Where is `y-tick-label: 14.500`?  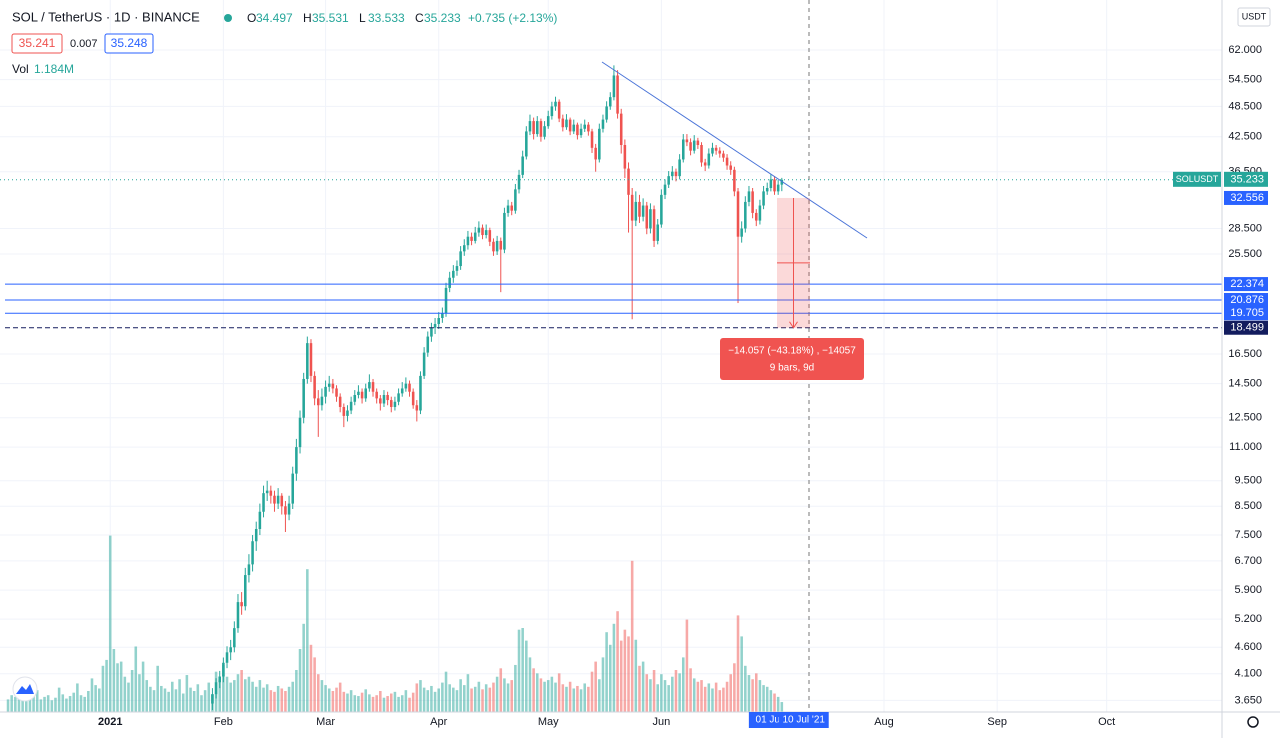 y-tick-label: 14.500 is located at coordinates (1245, 384).